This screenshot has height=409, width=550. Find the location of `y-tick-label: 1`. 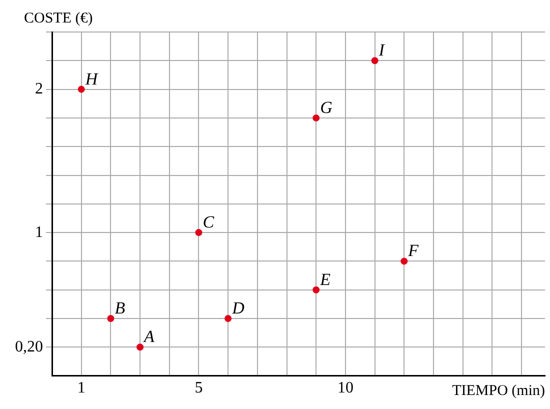

y-tick-label: 1 is located at coordinates (39, 232).